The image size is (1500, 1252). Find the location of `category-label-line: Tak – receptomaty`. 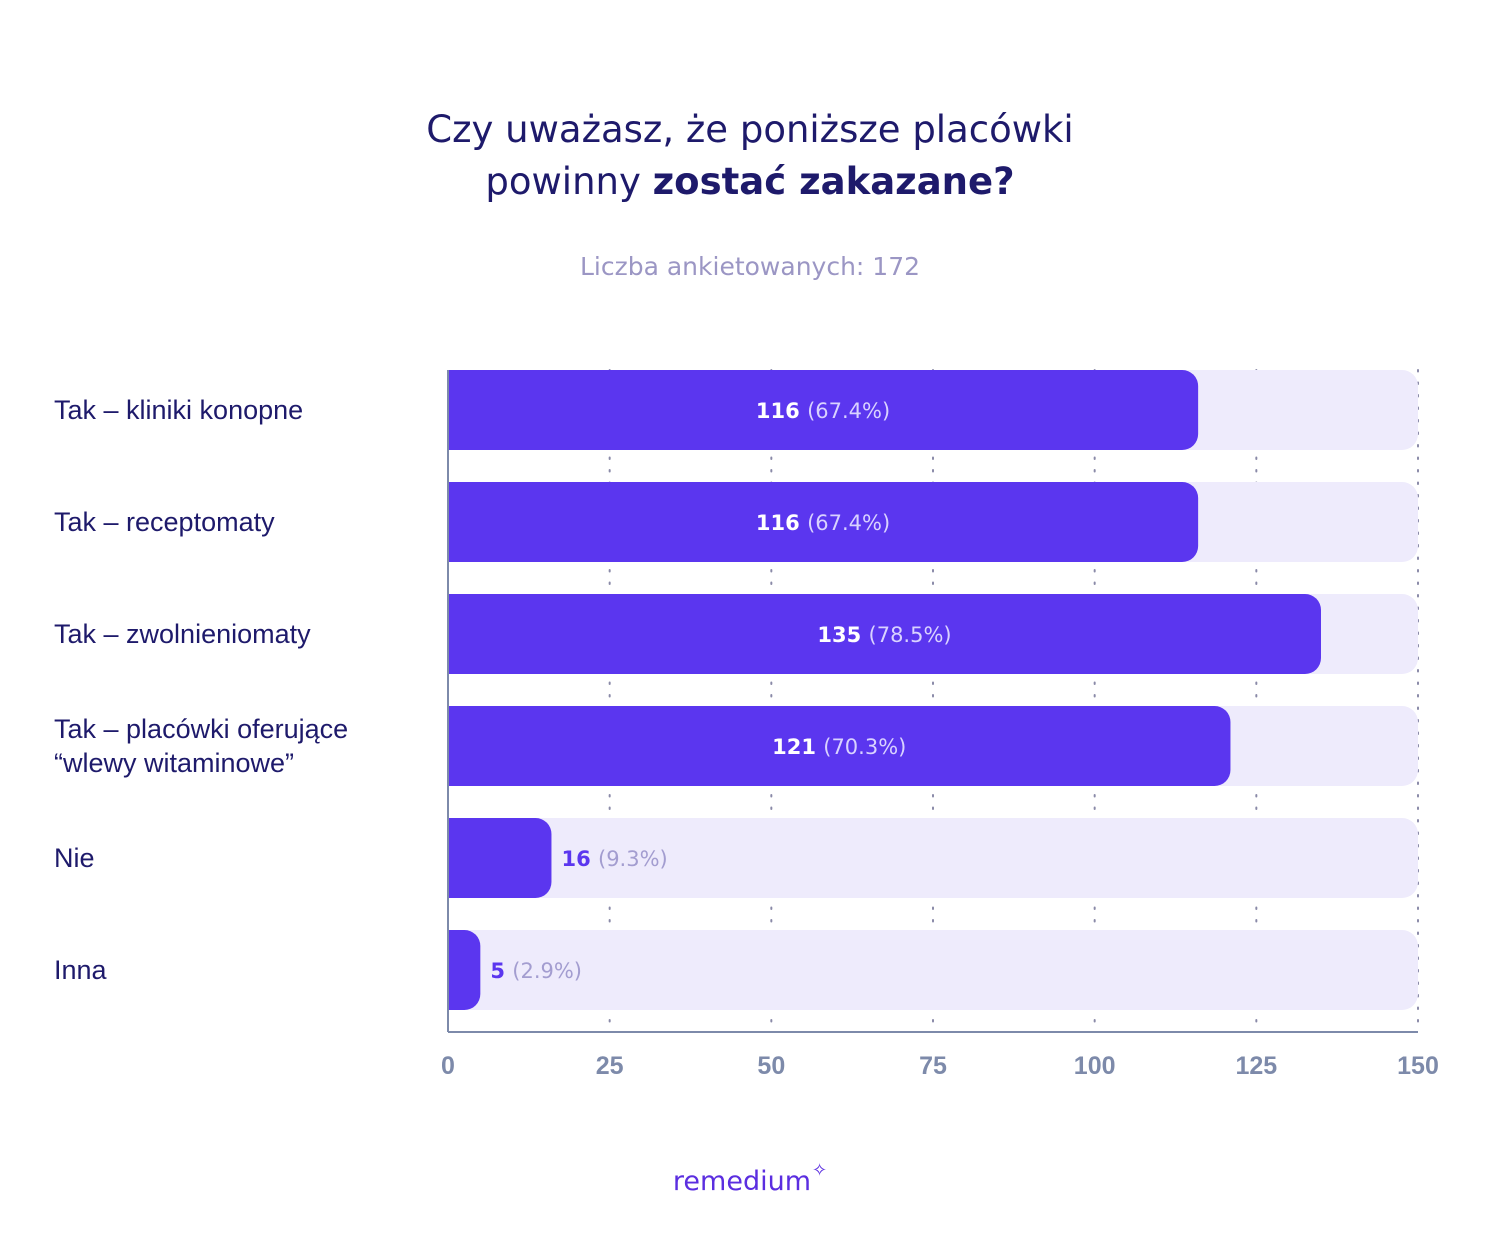

category-label-line: Tak – receptomaty is located at coordinates (164, 522).